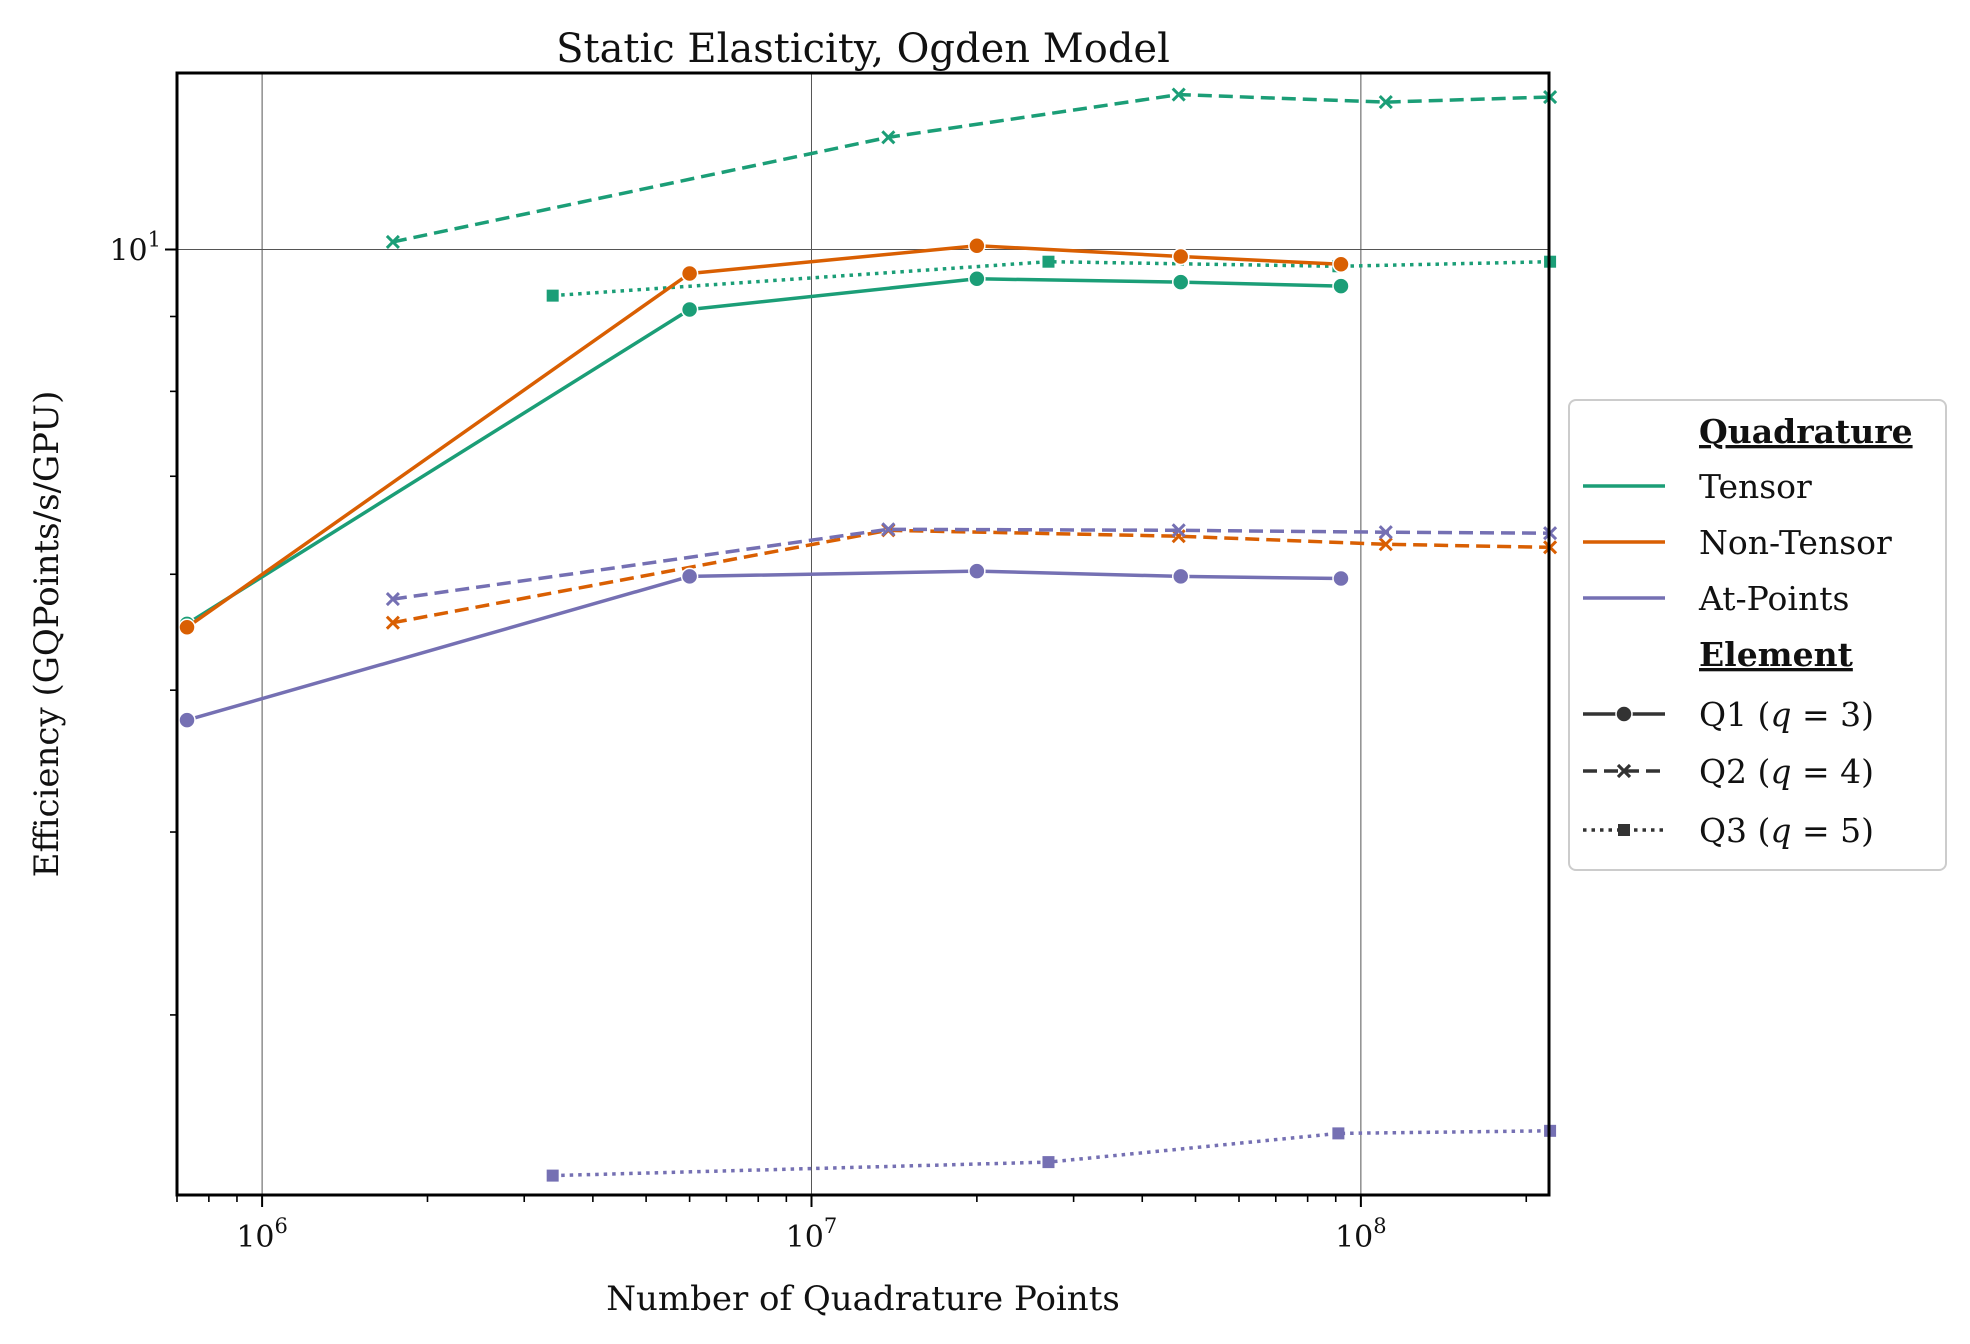  I want to click on series-at-points-q3, so click(1051, 1153).